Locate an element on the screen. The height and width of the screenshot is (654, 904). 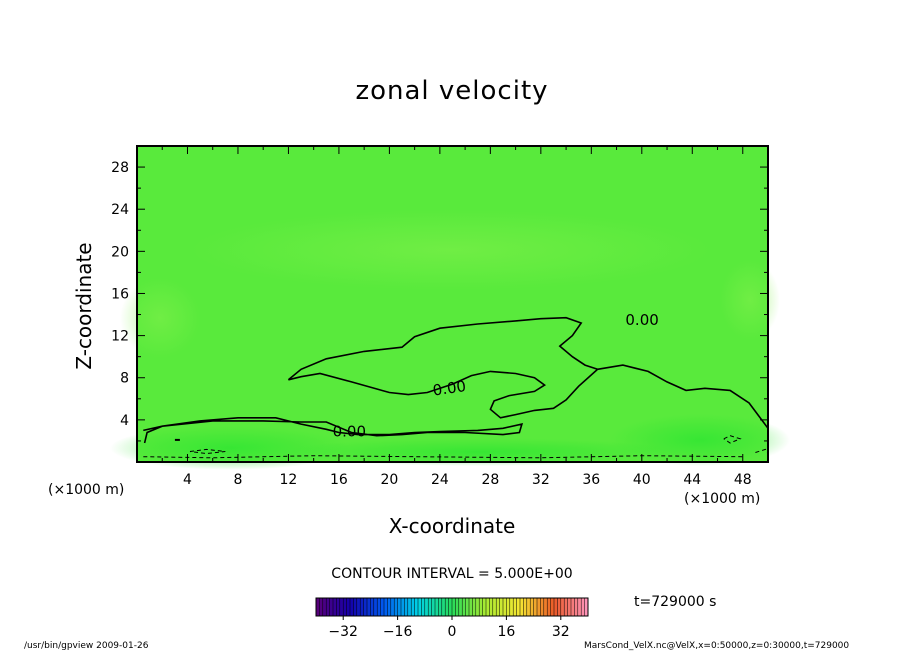
zero-contour-upper is located at coordinates (528, 396).